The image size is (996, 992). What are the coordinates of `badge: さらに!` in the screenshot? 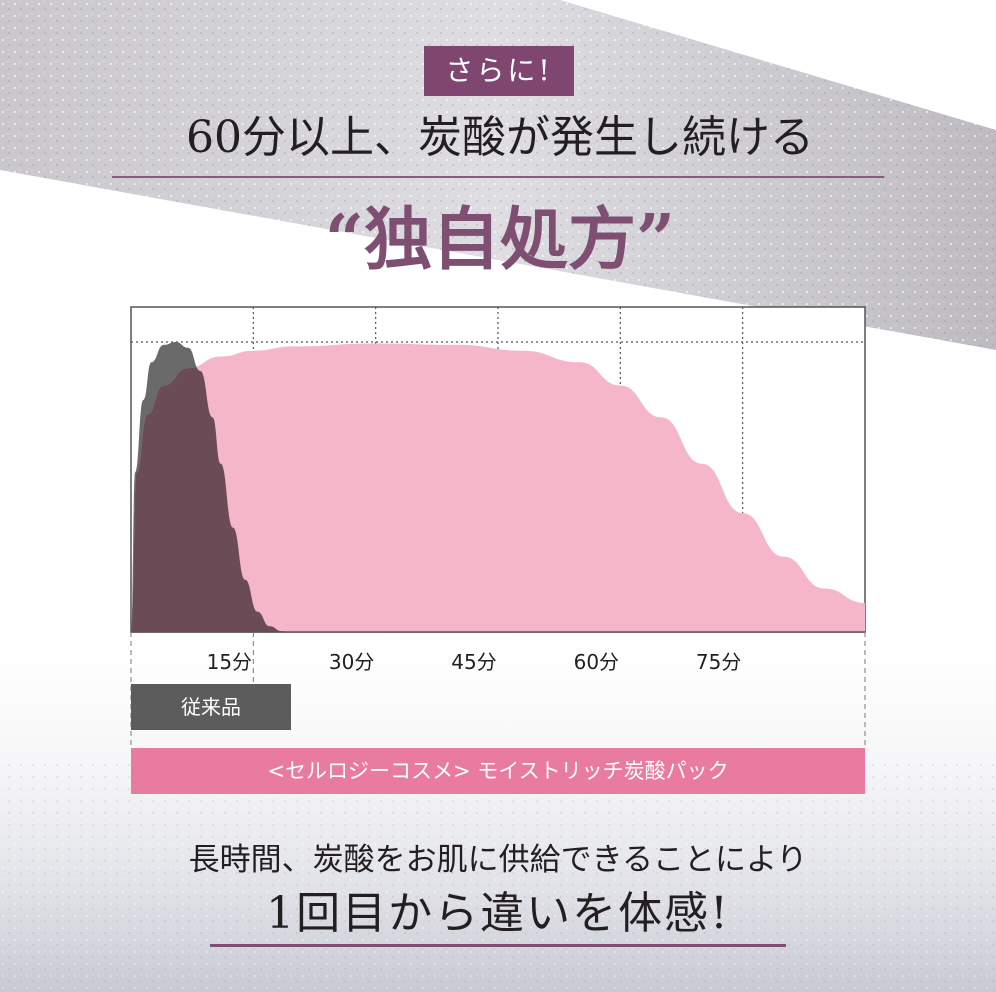 It's located at (499, 71).